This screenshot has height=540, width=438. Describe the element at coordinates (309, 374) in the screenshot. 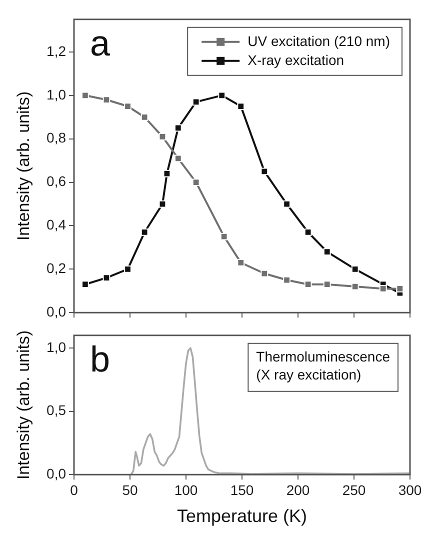

I see `annotation: (X ray excitation)` at that location.